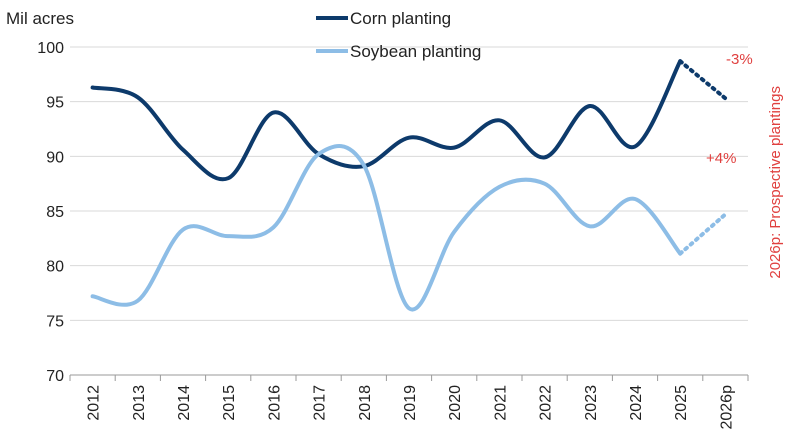 The image size is (800, 445). Describe the element at coordinates (94, 403) in the screenshot. I see `x-tick-2012: 2012` at that location.